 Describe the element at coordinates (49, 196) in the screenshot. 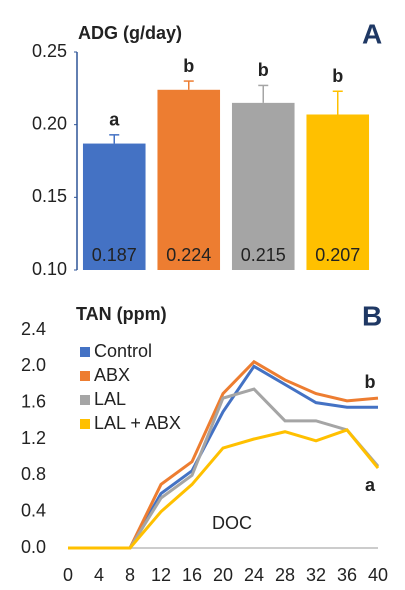

I see `y-tick-label: 0.15` at that location.